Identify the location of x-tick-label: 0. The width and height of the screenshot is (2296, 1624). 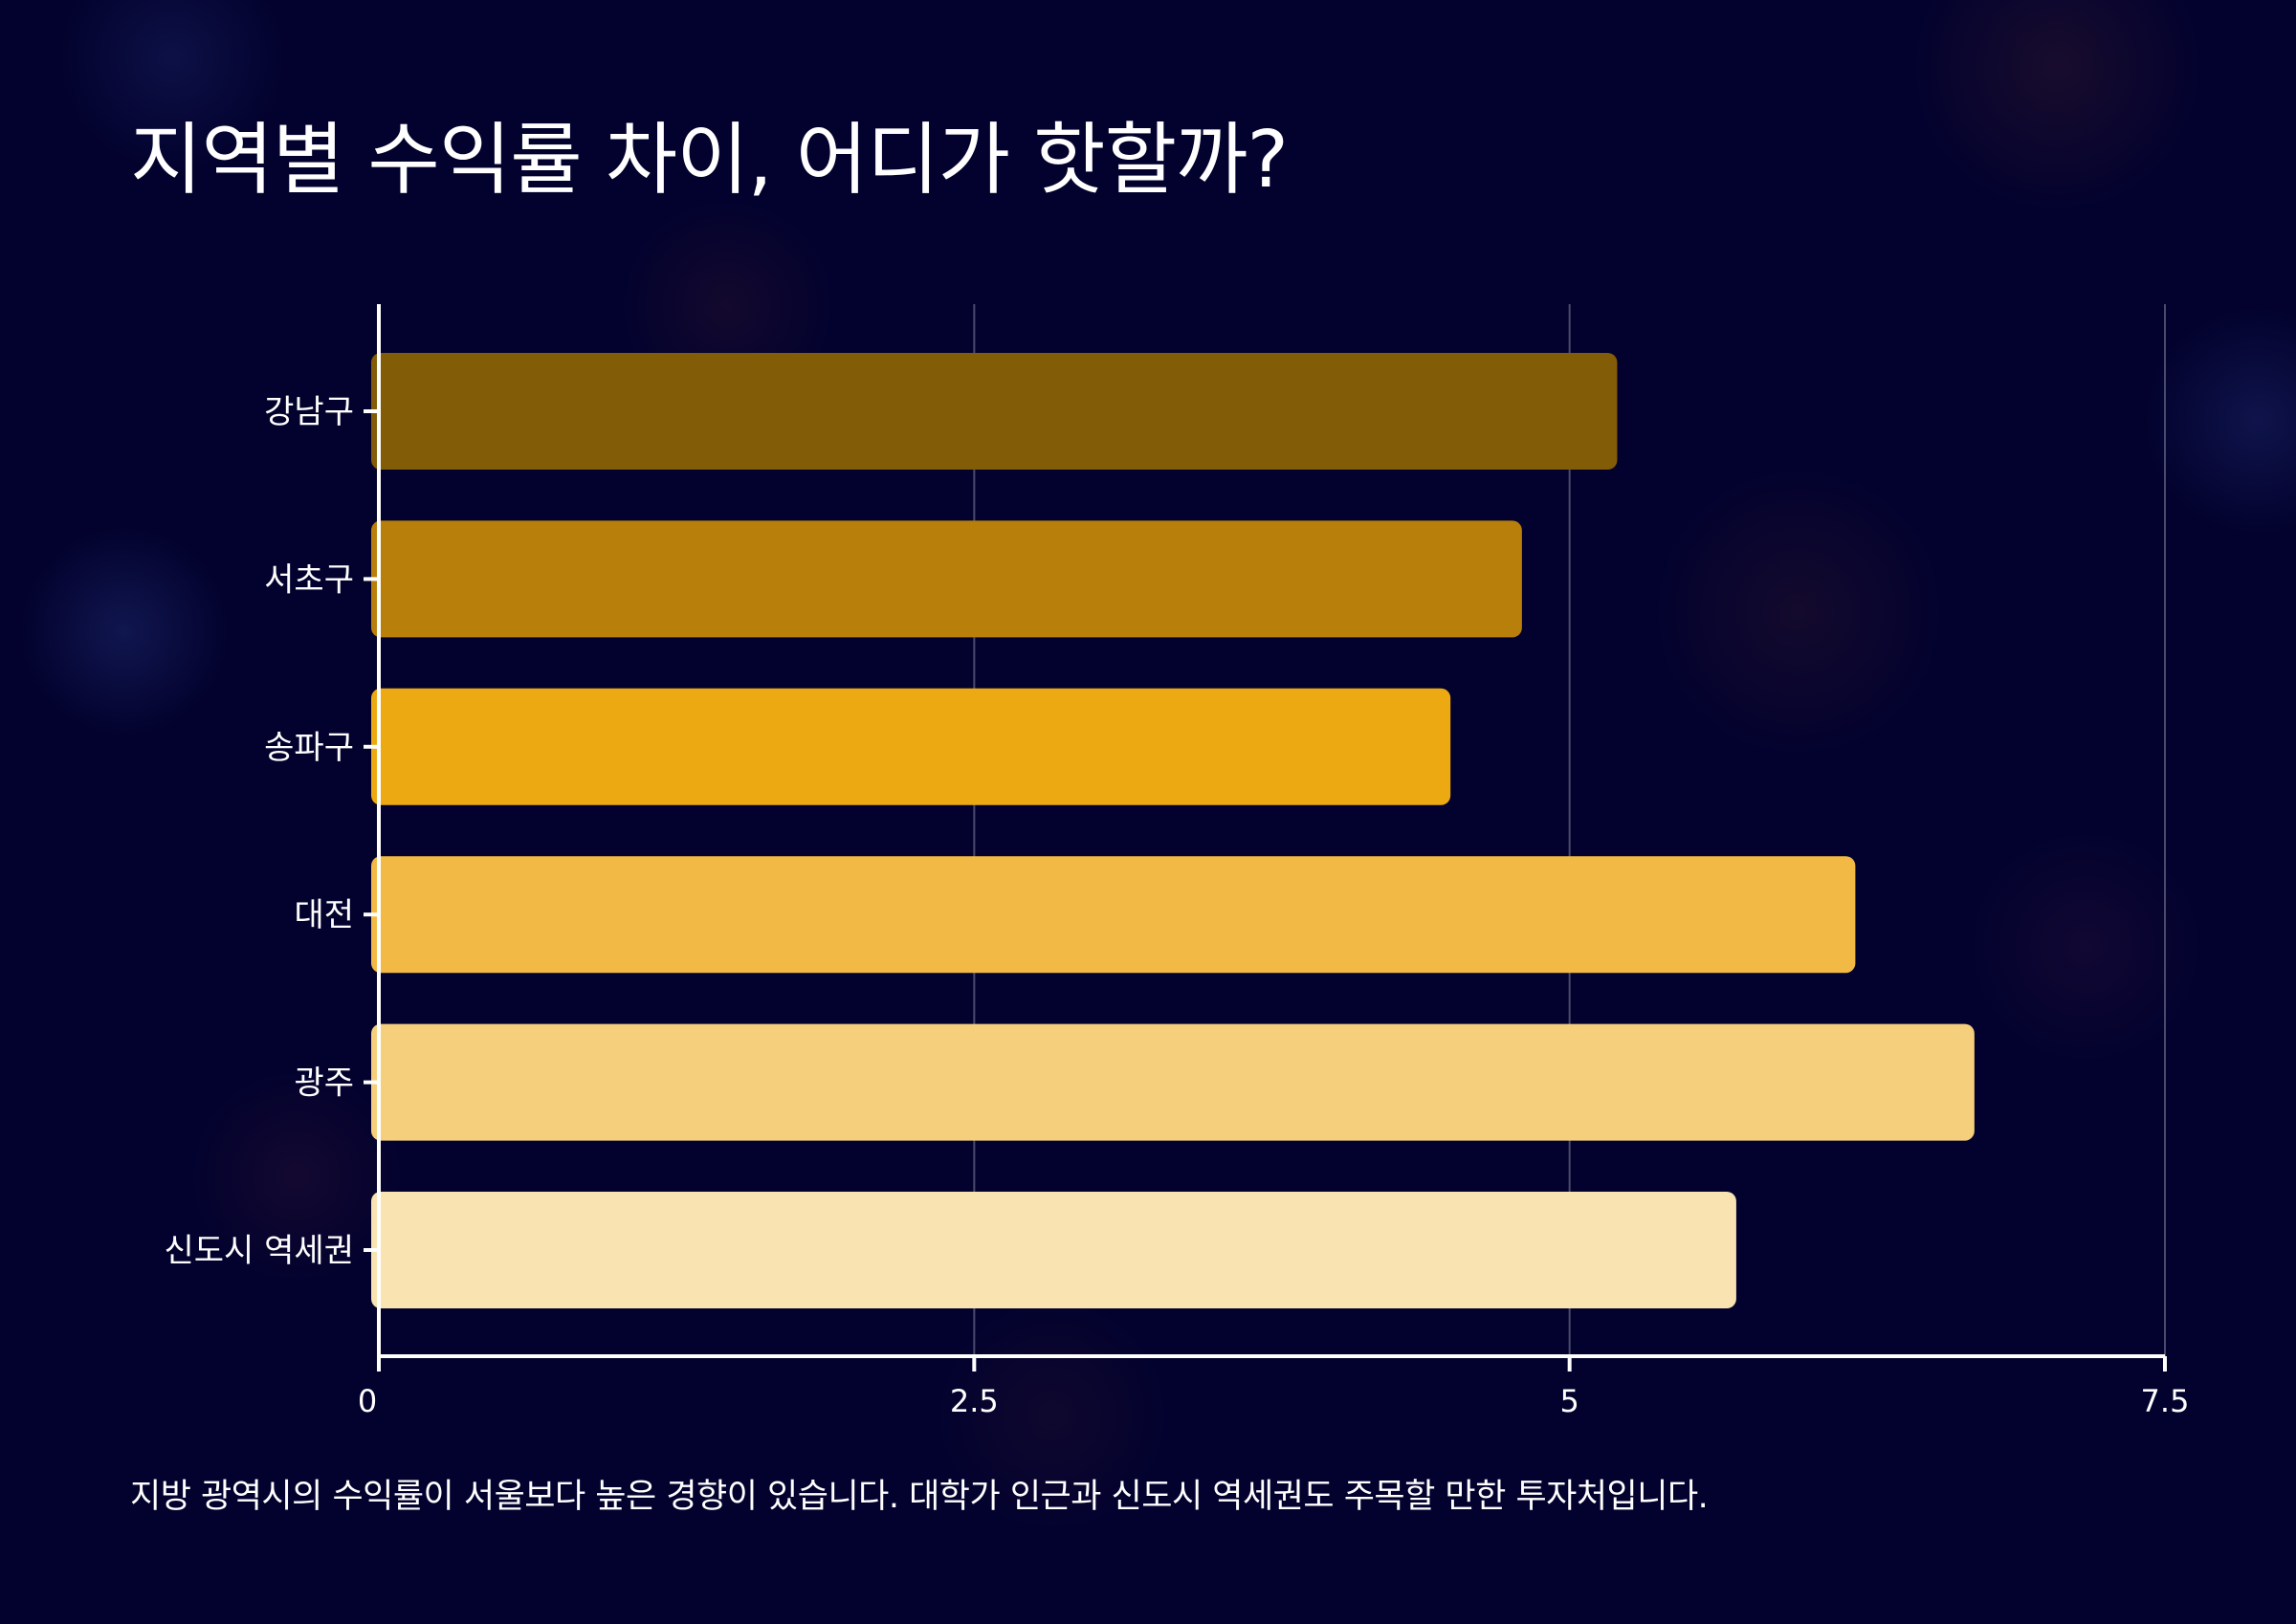
(368, 1401).